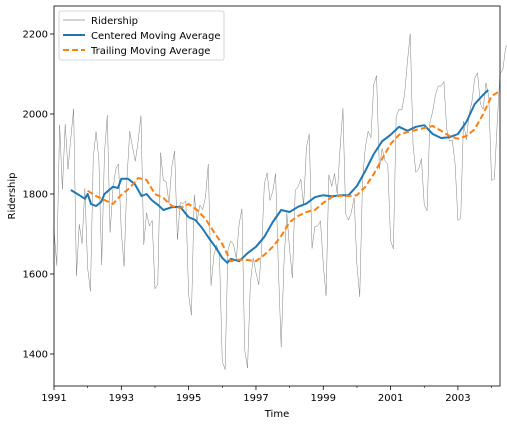 This screenshot has width=507, height=425. I want to click on y-axis-label: Ridership, so click(12, 195).